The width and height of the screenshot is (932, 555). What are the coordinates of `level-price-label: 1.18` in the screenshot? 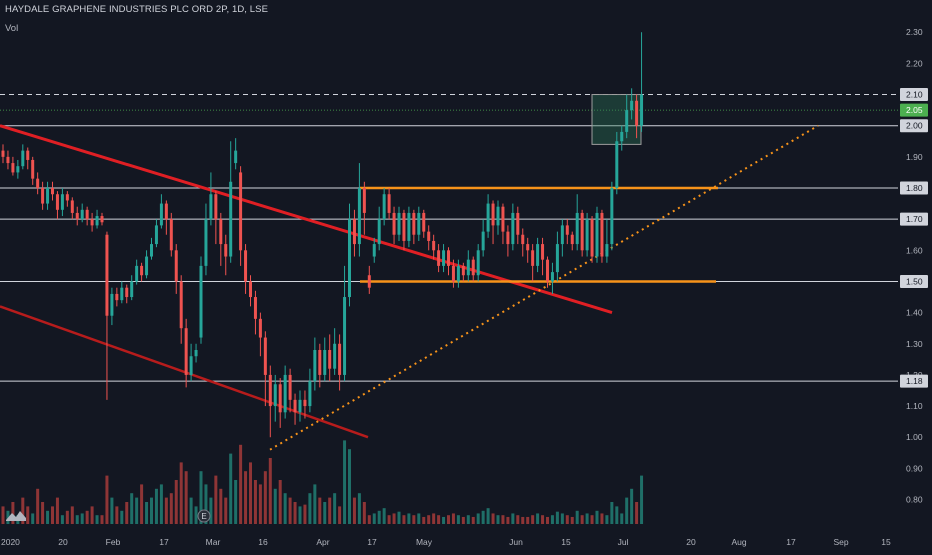 It's located at (914, 381).